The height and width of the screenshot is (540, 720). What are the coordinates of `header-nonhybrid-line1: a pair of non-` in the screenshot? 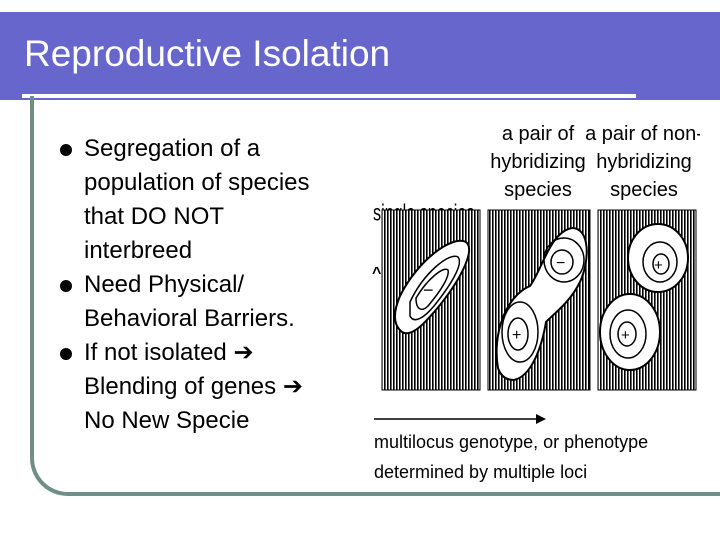 It's located at (642, 134).